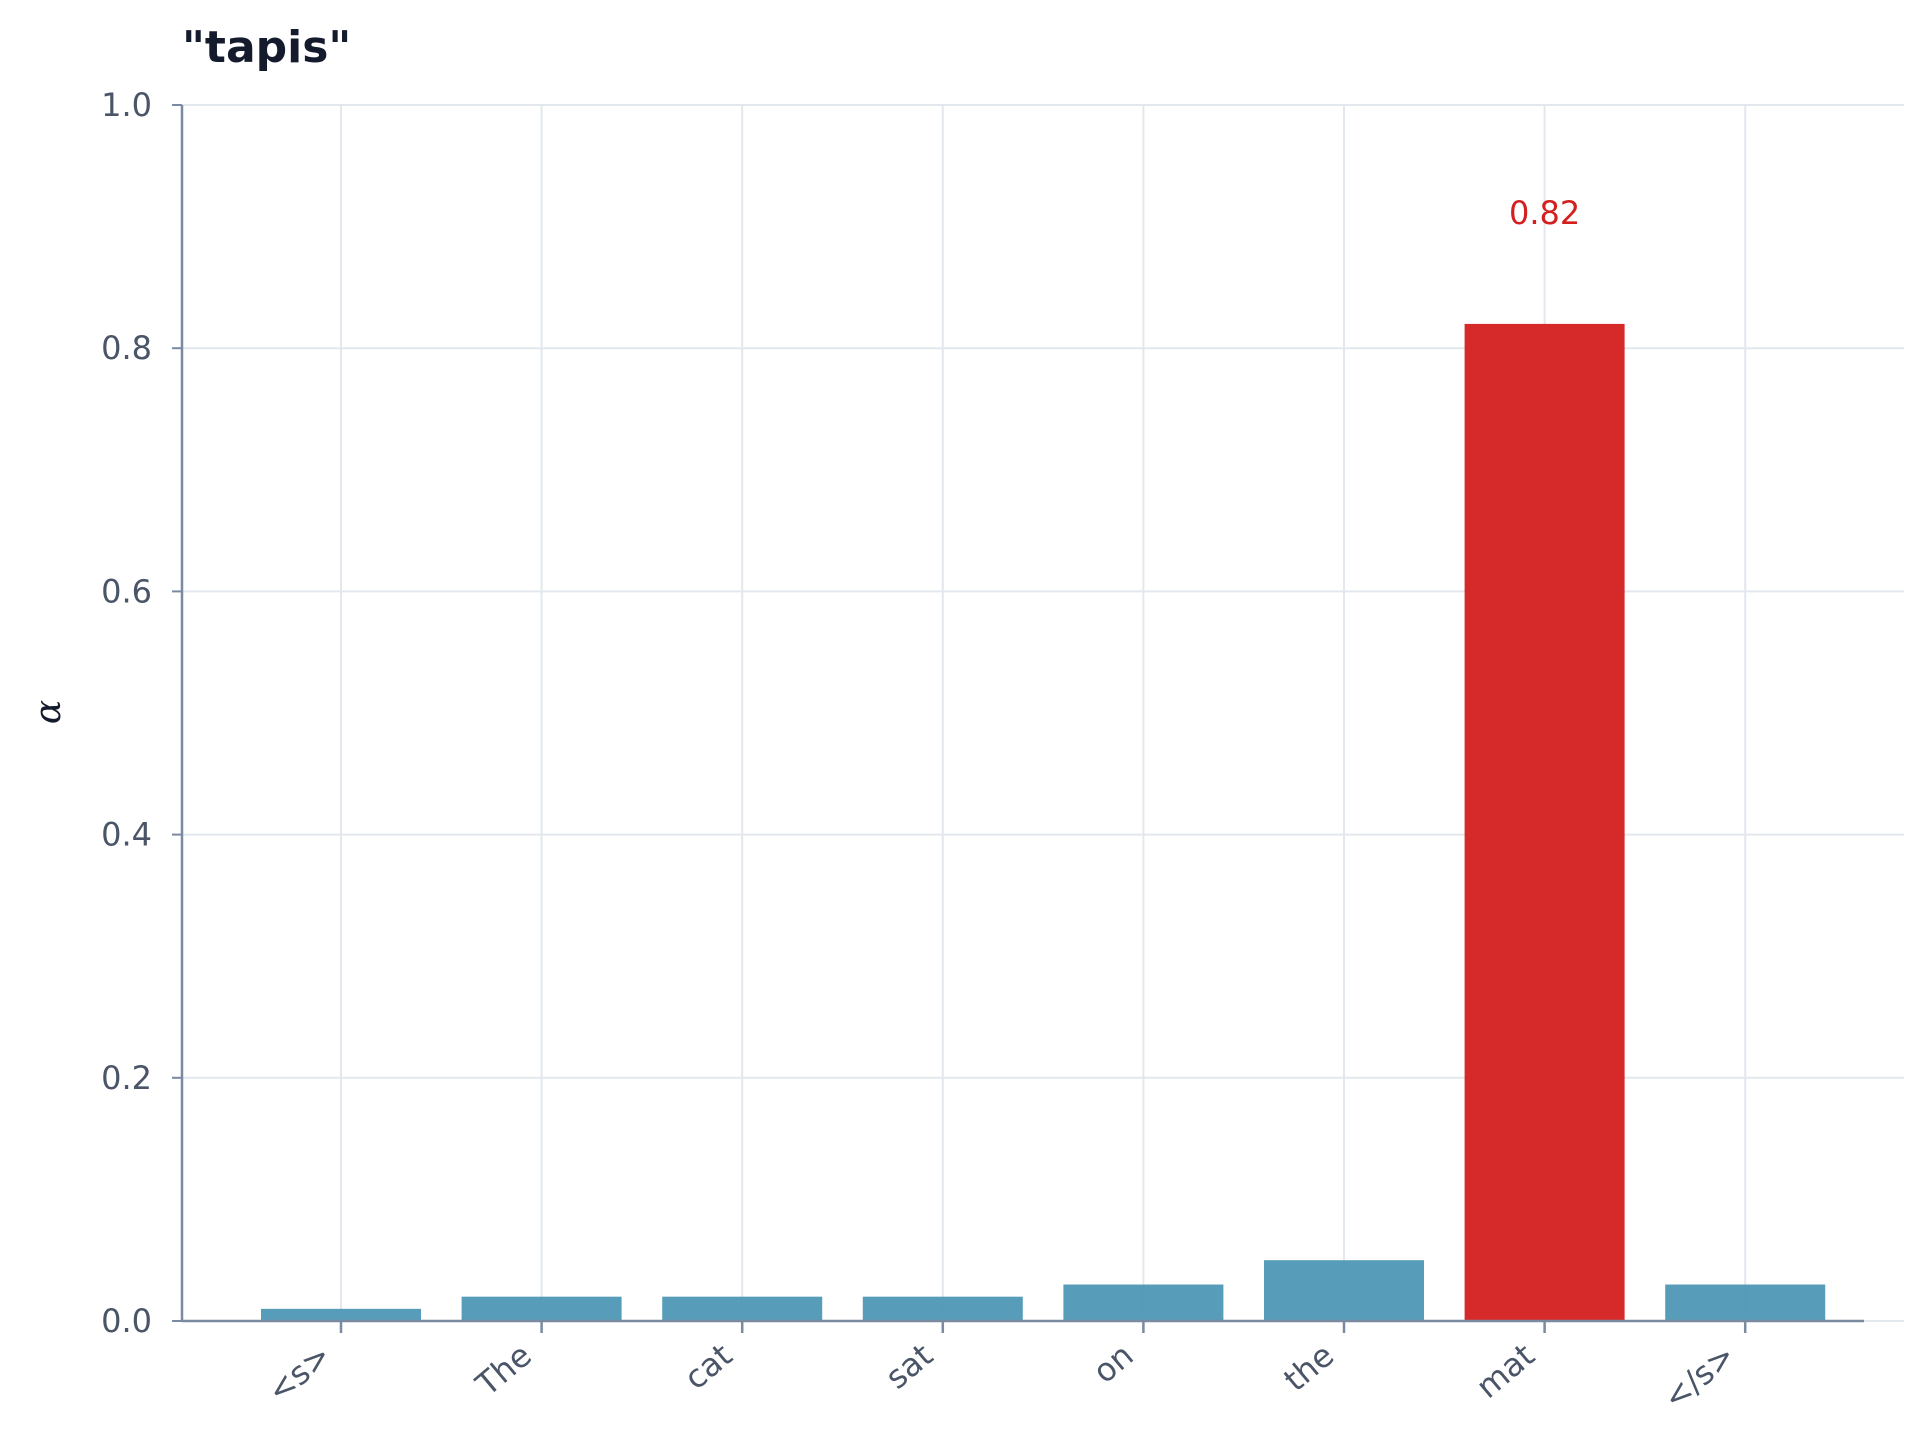 This screenshot has width=1920, height=1448. What do you see at coordinates (503, 1370) in the screenshot?
I see `x-tick-label: The` at bounding box center [503, 1370].